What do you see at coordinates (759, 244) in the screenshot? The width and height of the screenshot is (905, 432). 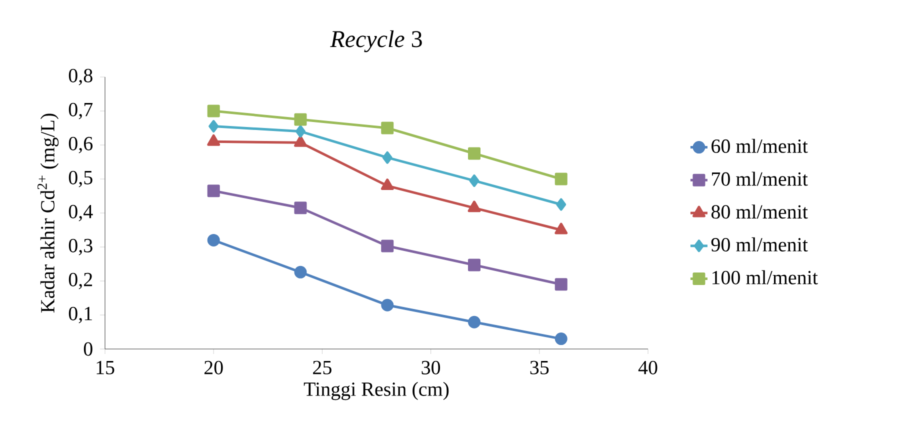 I see `legend-label: 90 ml/menit` at bounding box center [759, 244].